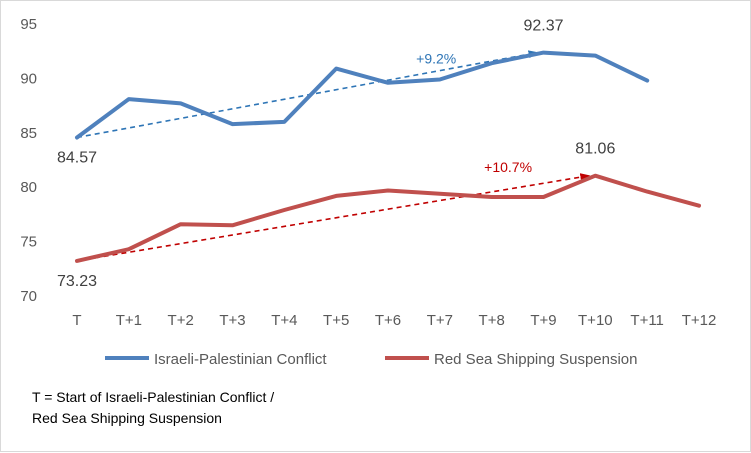 The image size is (751, 453). What do you see at coordinates (307, 94) in the screenshot?
I see `trend-arrow-israeli-palestinian` at bounding box center [307, 94].